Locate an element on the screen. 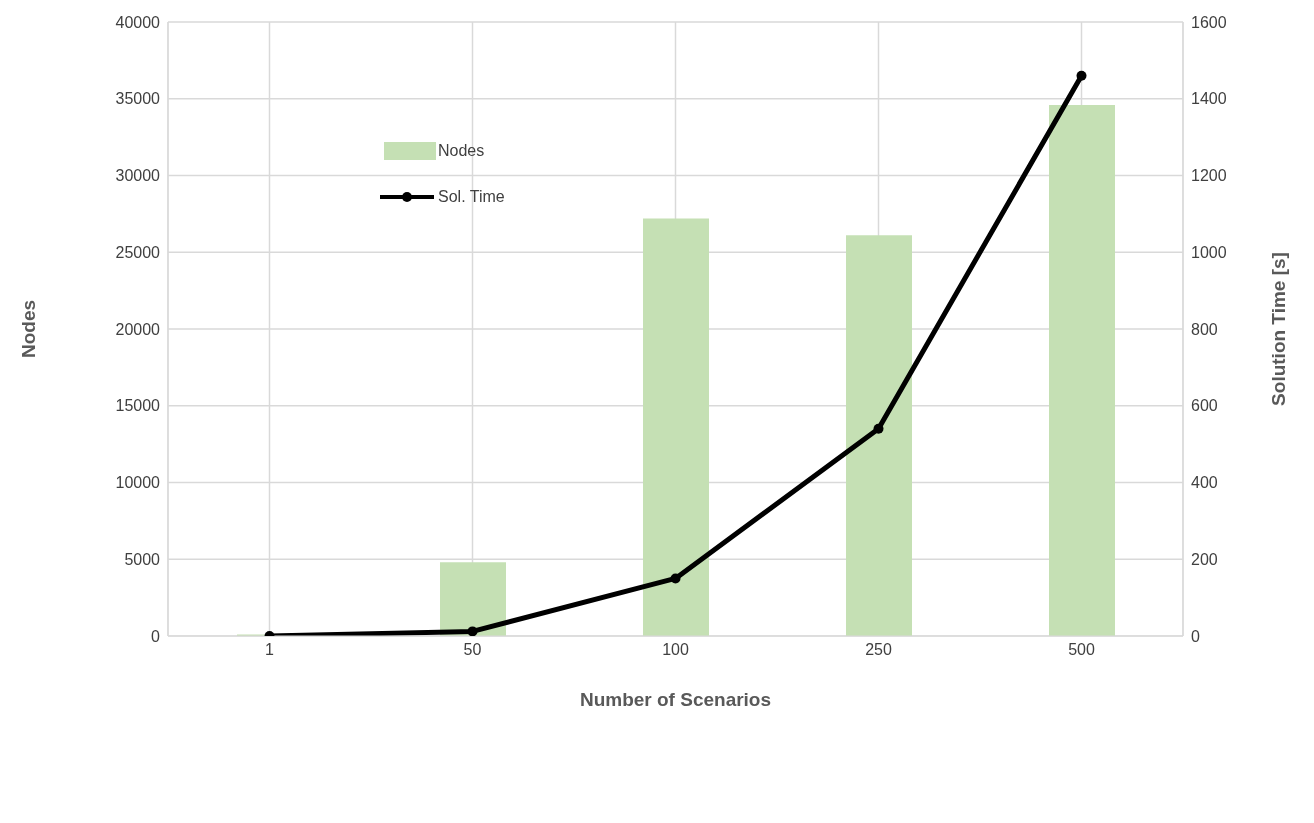 The height and width of the screenshot is (823, 1314). y2-tick-label: 800 is located at coordinates (1204, 329).